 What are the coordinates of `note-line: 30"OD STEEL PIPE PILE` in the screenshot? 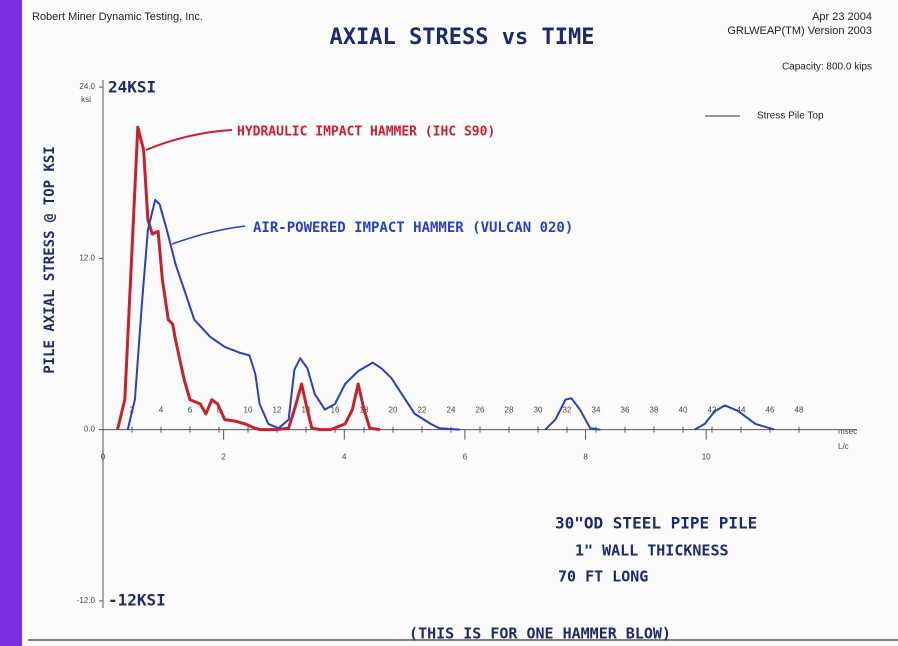 It's located at (656, 523).